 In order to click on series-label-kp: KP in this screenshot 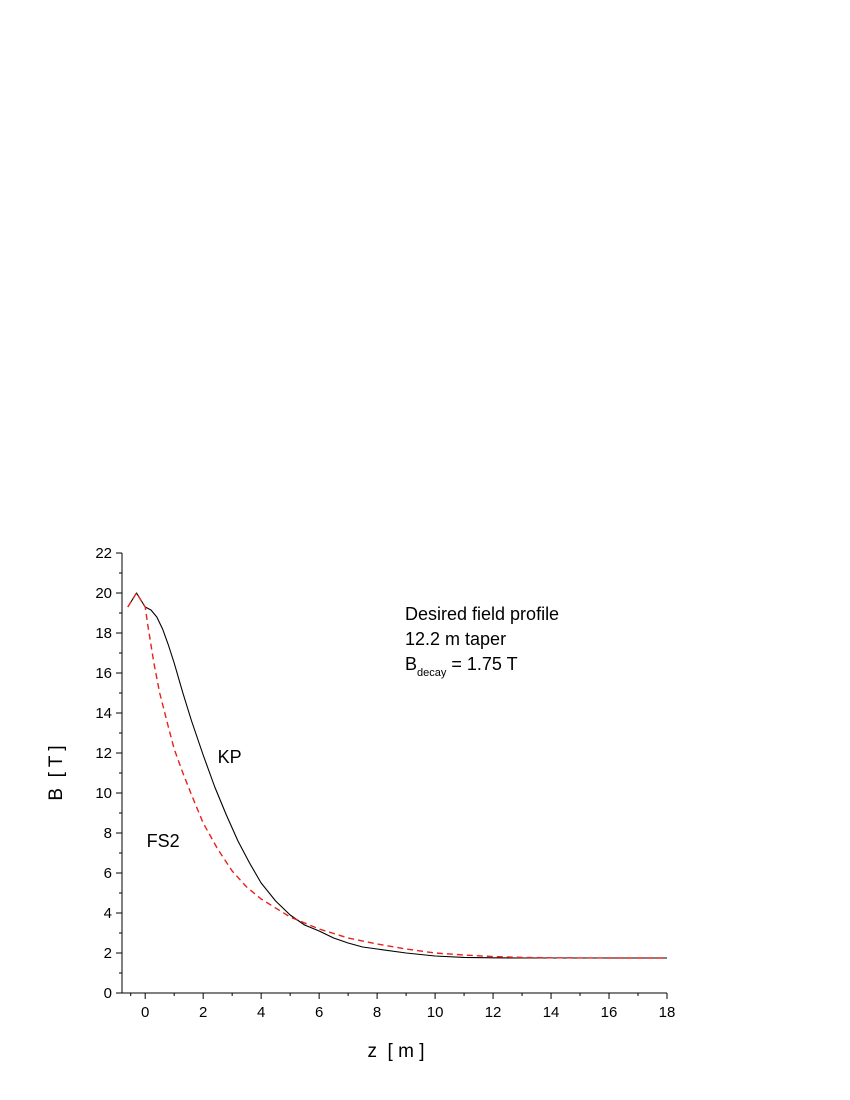, I will do `click(230, 757)`.